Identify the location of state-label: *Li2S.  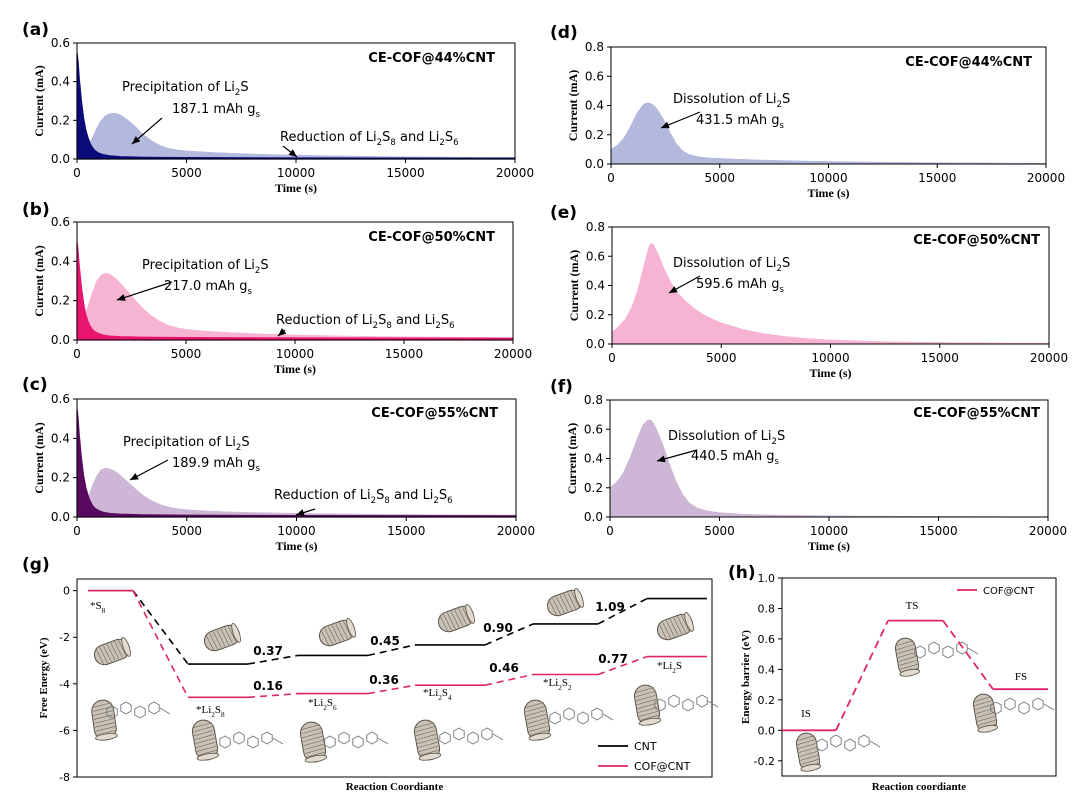
(669, 667).